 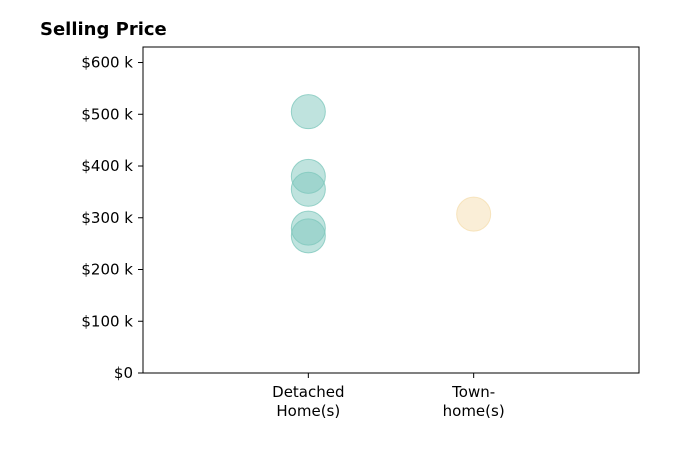 I want to click on y-tick-label: $0, so click(x=123, y=373).